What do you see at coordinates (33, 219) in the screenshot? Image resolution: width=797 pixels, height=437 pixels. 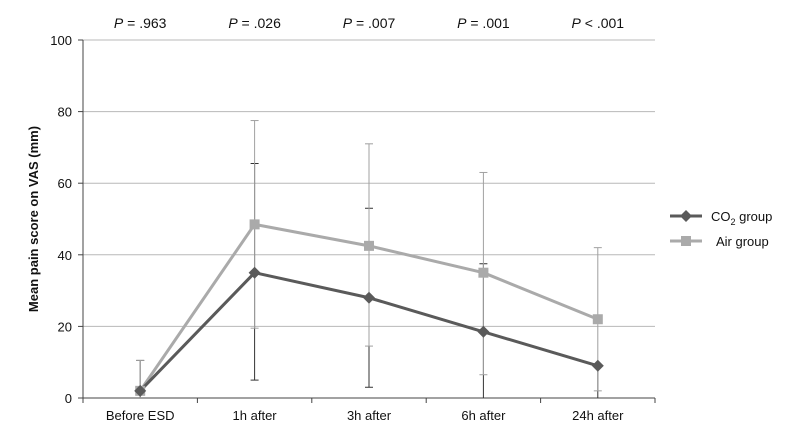 I see `y-axis-label: Mean pain score on VAS (mm)` at bounding box center [33, 219].